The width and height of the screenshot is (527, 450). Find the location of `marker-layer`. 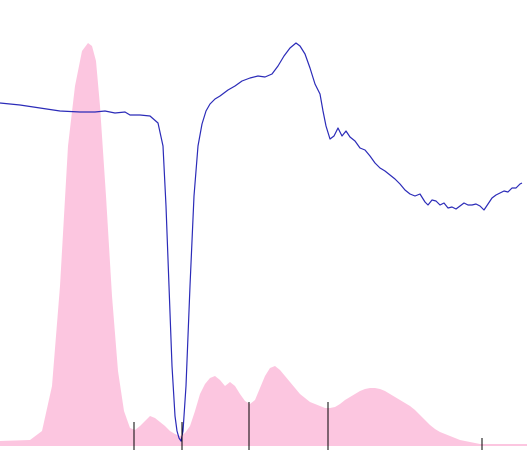

marker-layer is located at coordinates (308, 426).